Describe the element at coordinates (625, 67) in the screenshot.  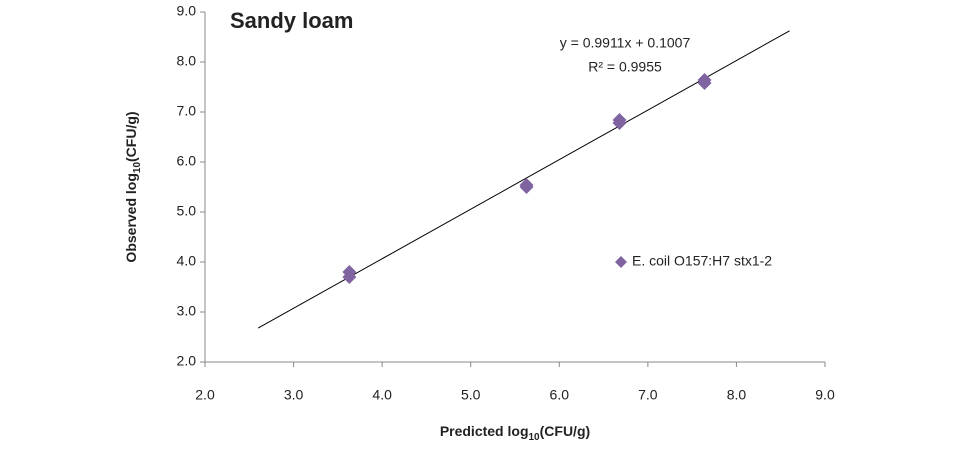
I see `trendline-r2: R² = 0.9955` at that location.